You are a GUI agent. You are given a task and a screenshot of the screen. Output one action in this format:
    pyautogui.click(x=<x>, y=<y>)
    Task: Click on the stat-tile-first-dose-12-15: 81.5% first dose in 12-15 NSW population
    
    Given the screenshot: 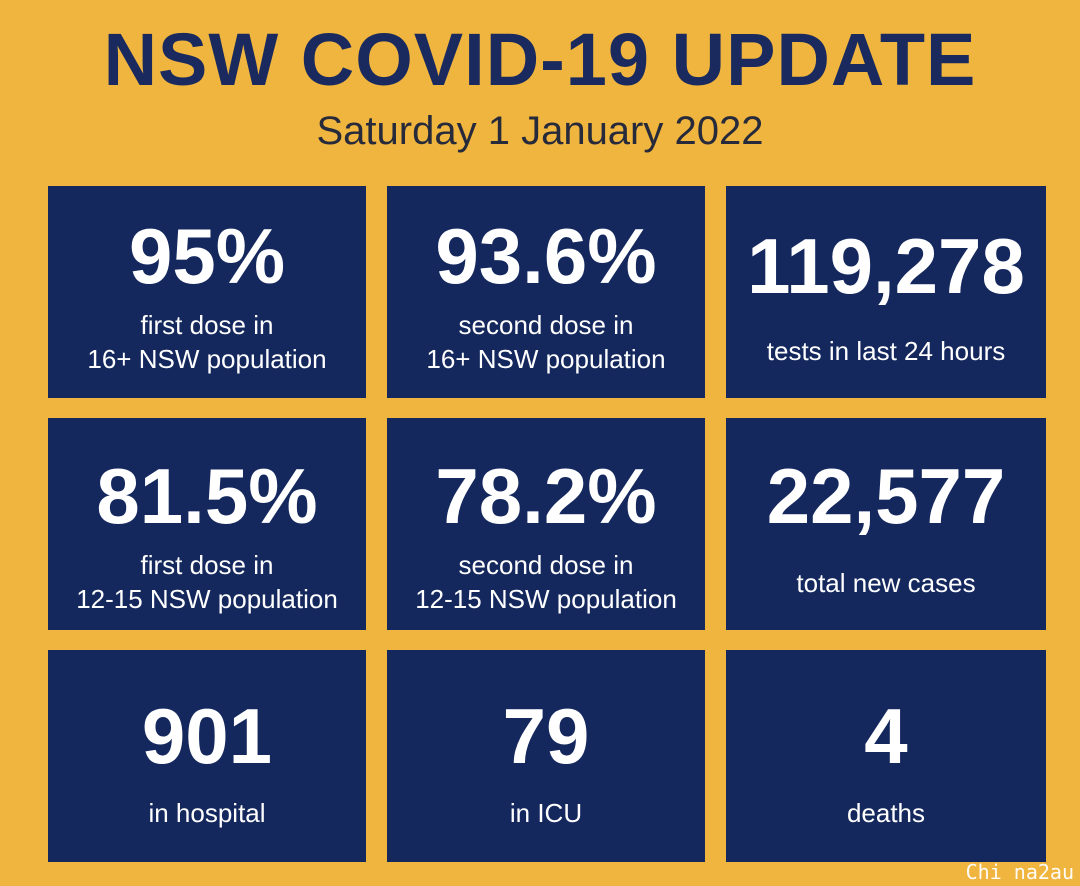 What is the action you would take?
    pyautogui.click(x=207, y=524)
    